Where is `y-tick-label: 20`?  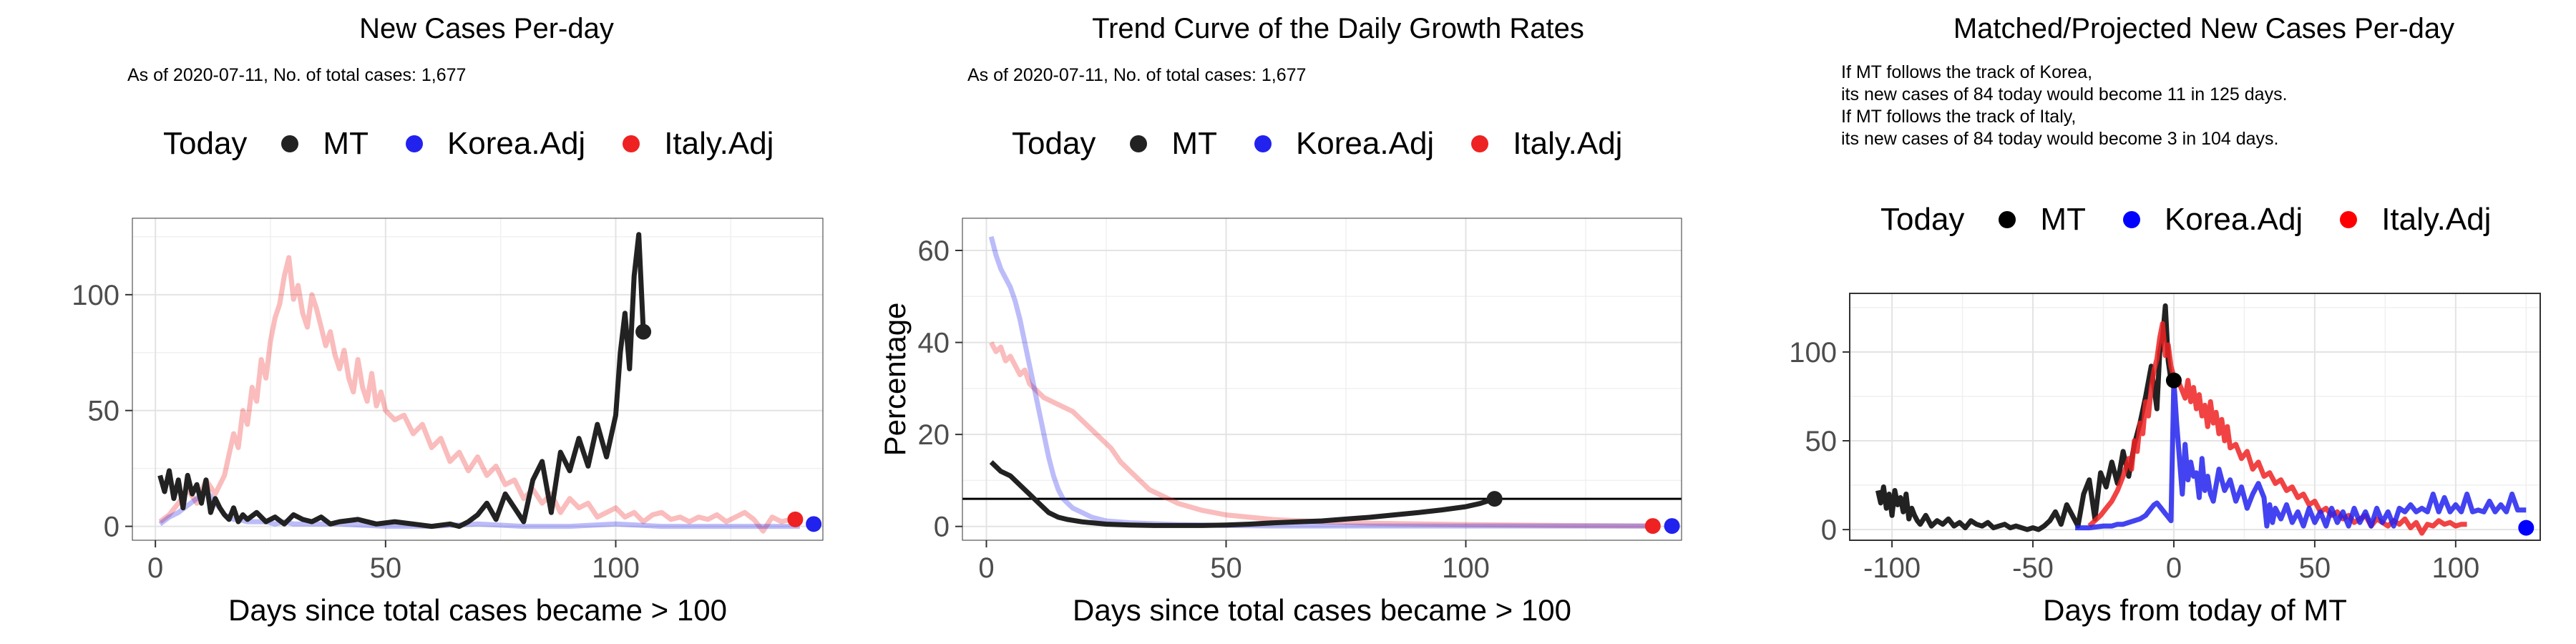 y-tick-label: 20 is located at coordinates (934, 435).